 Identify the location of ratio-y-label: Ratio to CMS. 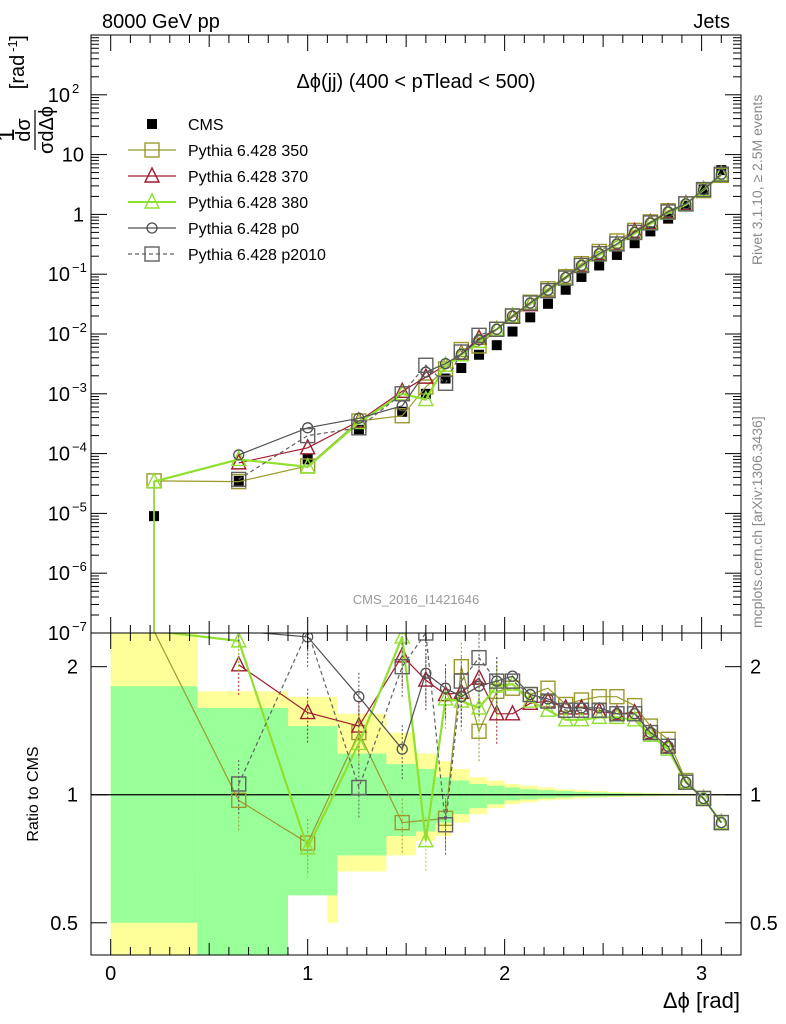
(33, 793).